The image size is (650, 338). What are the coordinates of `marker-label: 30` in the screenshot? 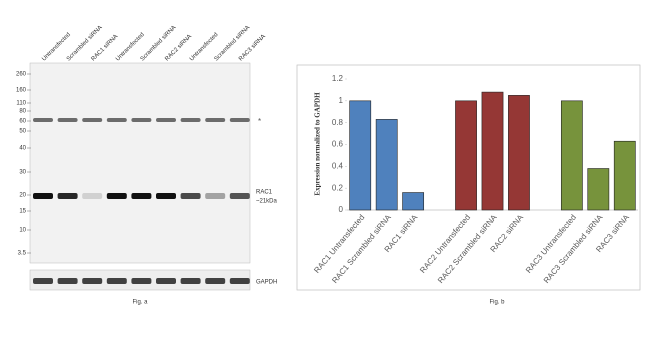 It's located at (22, 173).